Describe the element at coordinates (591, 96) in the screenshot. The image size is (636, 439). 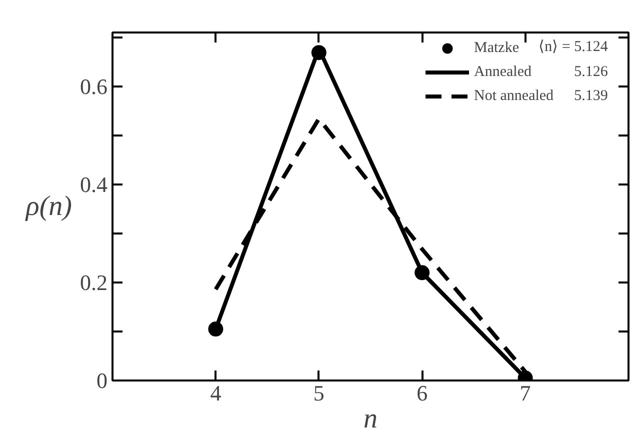
I see `annotation: 5.139` at that location.